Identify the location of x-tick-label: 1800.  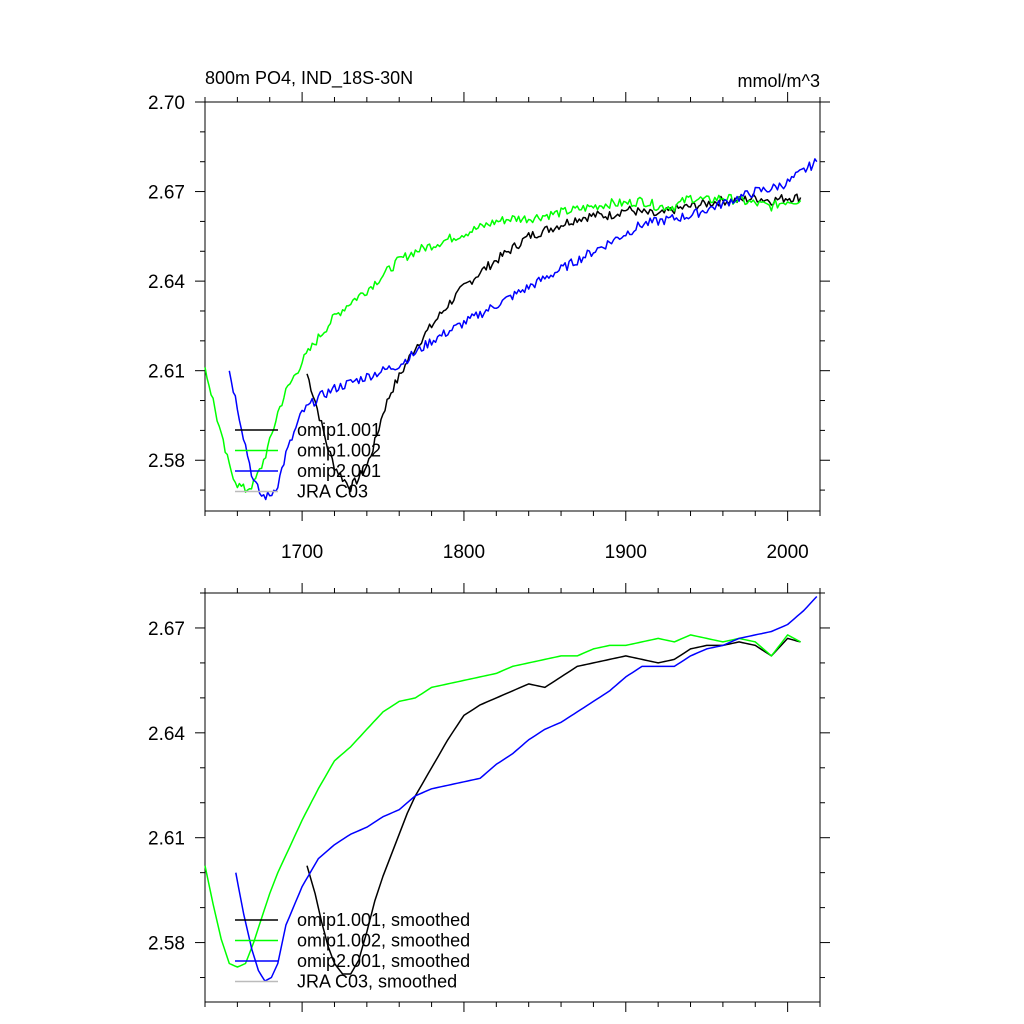
(464, 552).